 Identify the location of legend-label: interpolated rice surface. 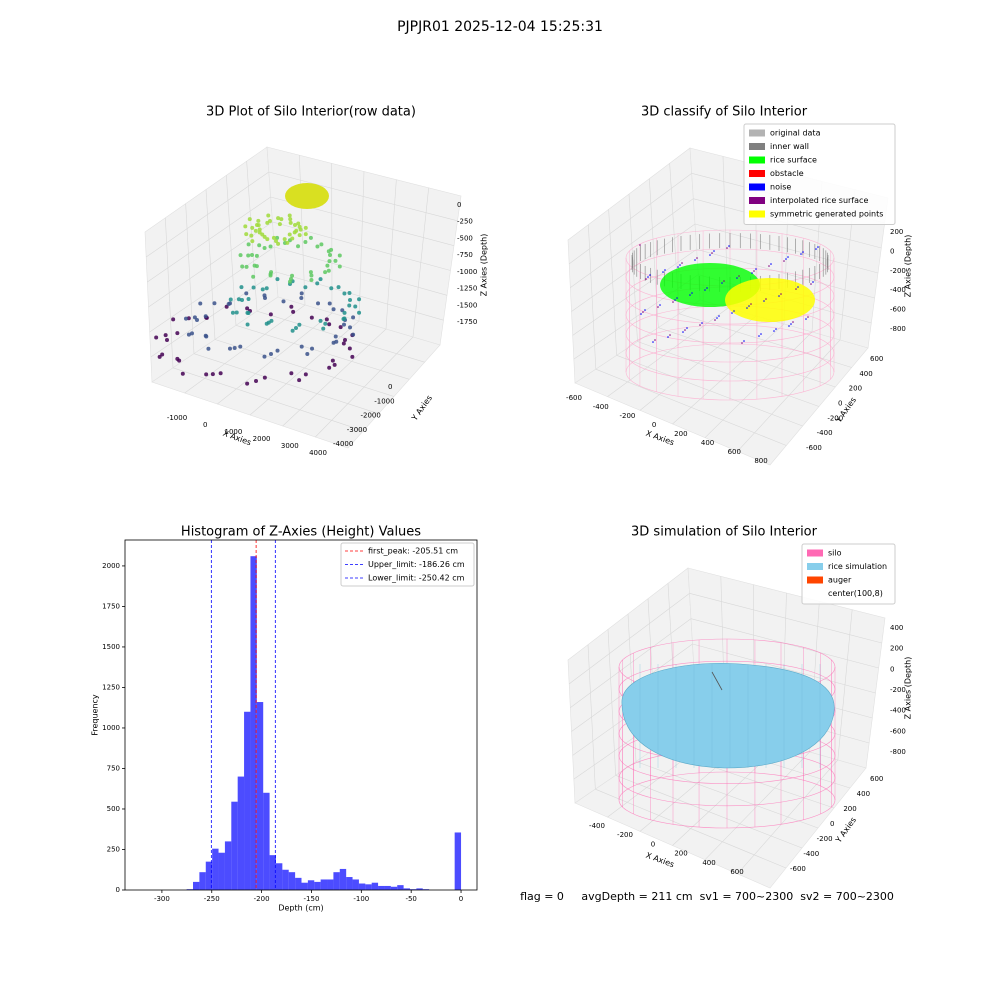
(819, 200).